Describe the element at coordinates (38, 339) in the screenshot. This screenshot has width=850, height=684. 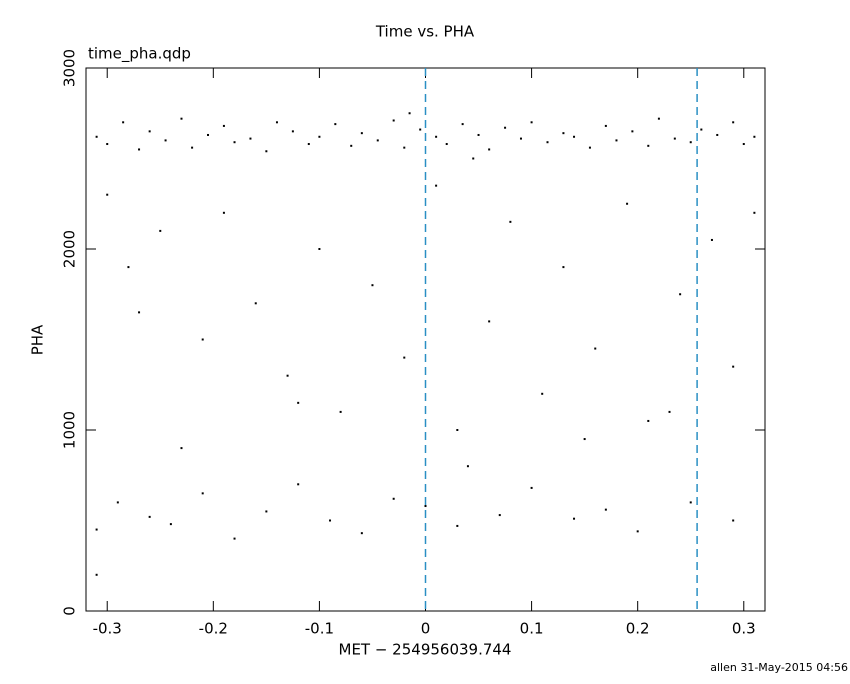
I see `y-axis-label: PHA` at that location.